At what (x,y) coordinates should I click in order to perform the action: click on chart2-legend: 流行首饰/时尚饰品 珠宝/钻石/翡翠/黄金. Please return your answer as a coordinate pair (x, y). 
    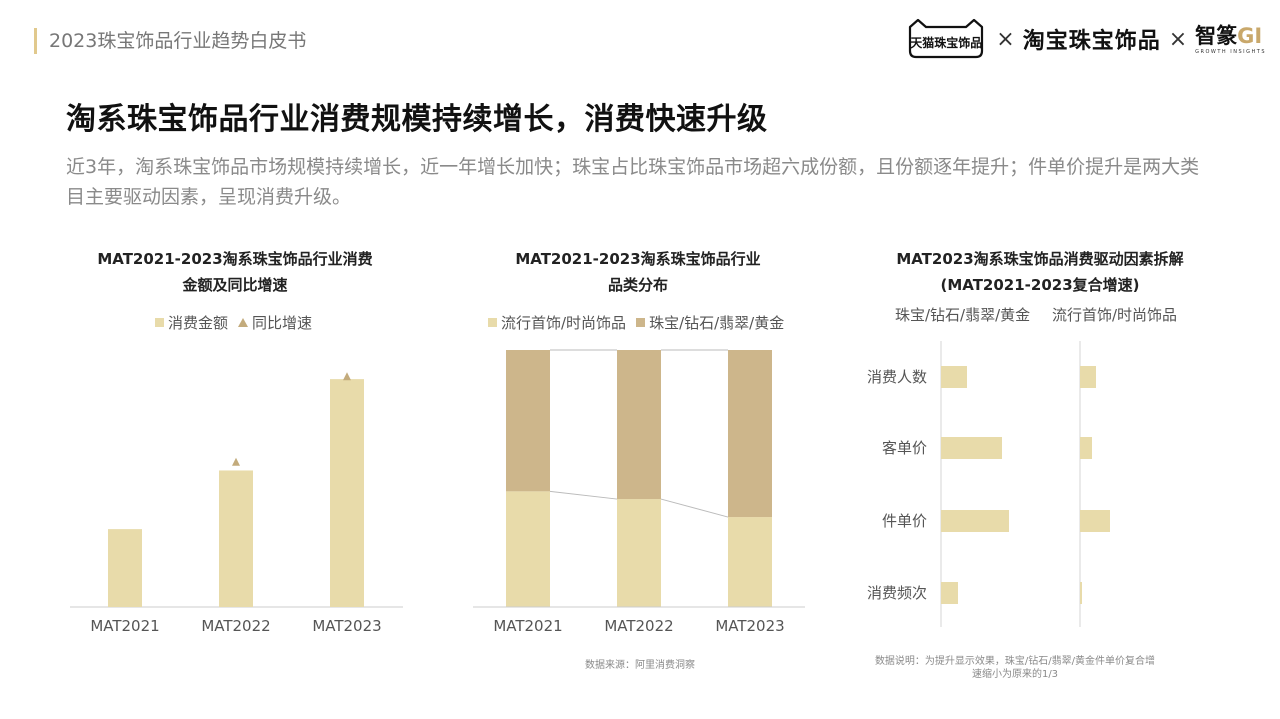
    Looking at the image, I should click on (641, 322).